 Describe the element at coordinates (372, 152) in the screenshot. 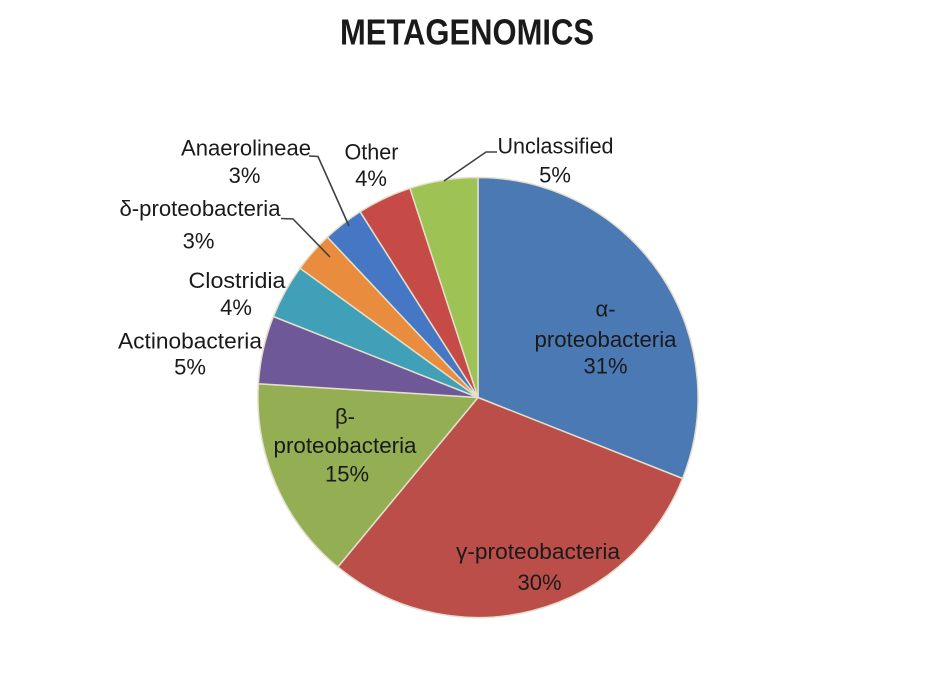

I see `svg-text: Other` at that location.